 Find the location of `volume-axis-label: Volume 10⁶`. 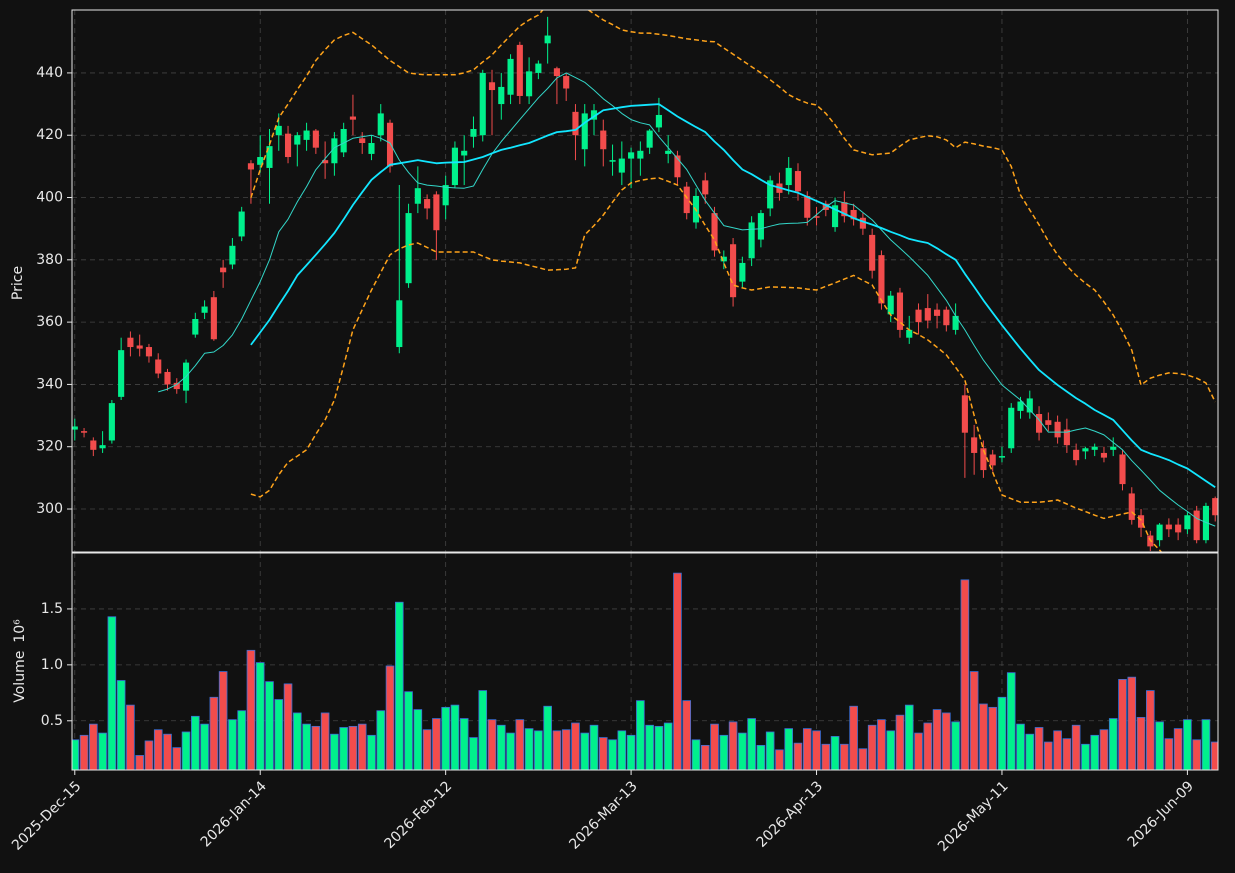

volume-axis-label: Volume 10⁶ is located at coordinates (20, 661).